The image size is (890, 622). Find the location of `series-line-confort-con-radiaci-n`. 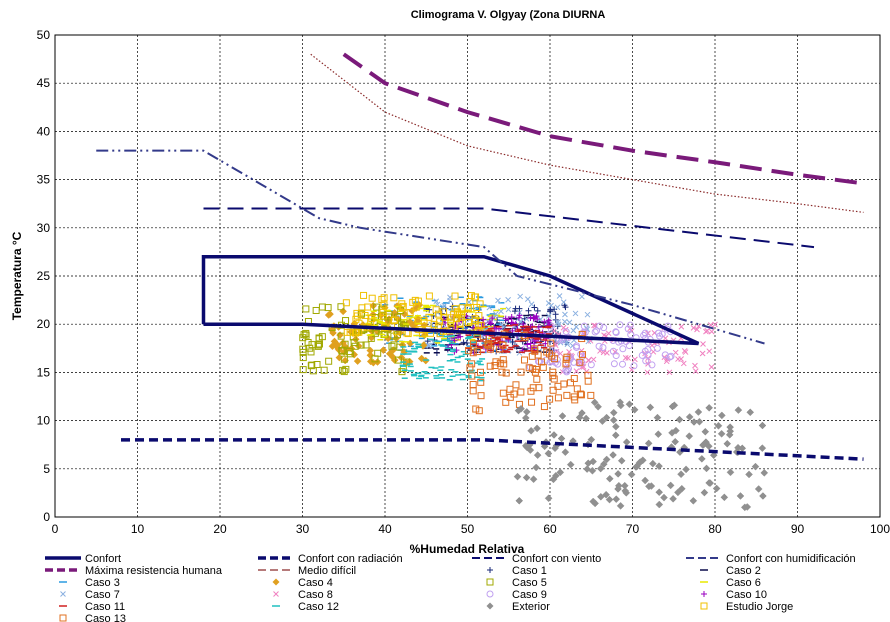

series-line-confort-con-radiaci-n is located at coordinates (492, 449).